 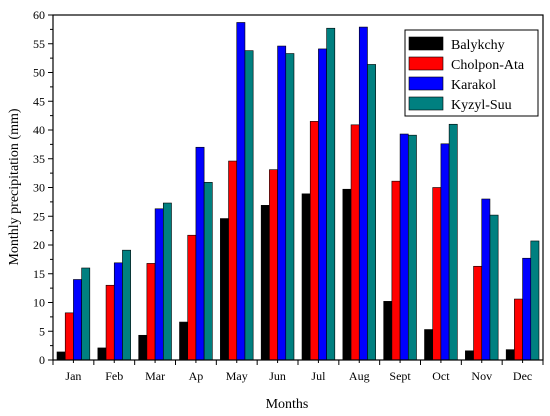 What do you see at coordinates (184, 341) in the screenshot?
I see `bar-balykchy-ap` at bounding box center [184, 341].